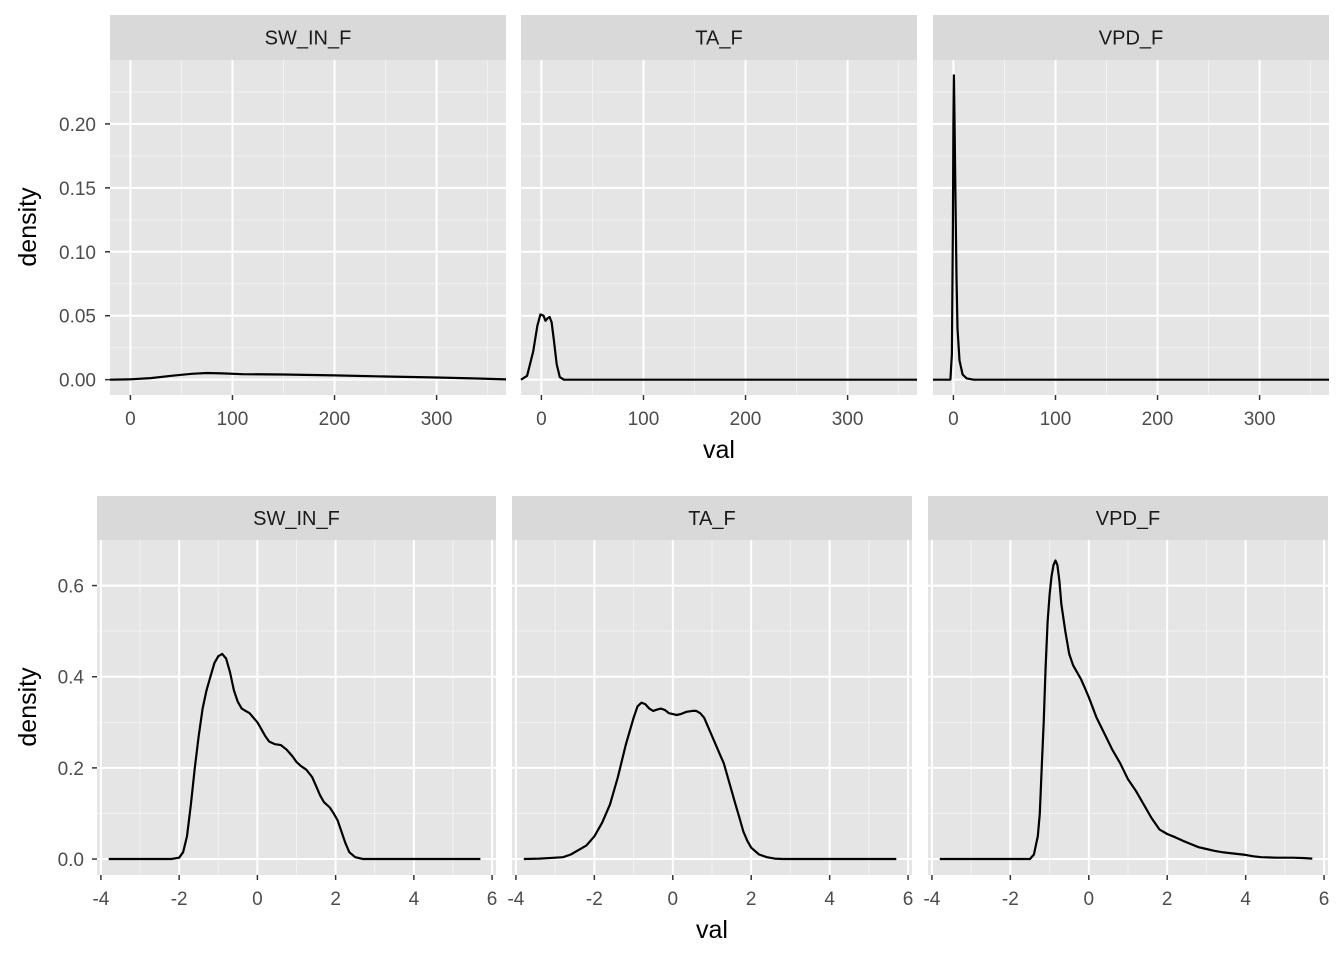 The image size is (1344, 960). Describe the element at coordinates (77, 125) in the screenshot. I see `y-tick-label: 0.20` at that location.